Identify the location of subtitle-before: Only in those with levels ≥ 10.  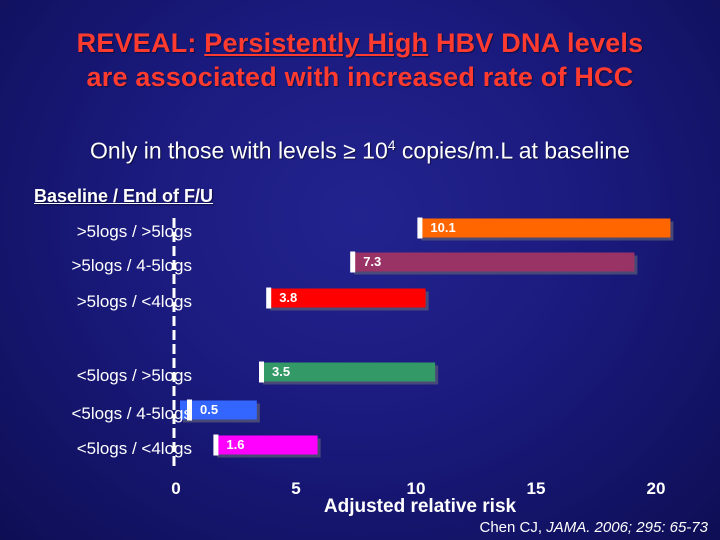
(239, 150).